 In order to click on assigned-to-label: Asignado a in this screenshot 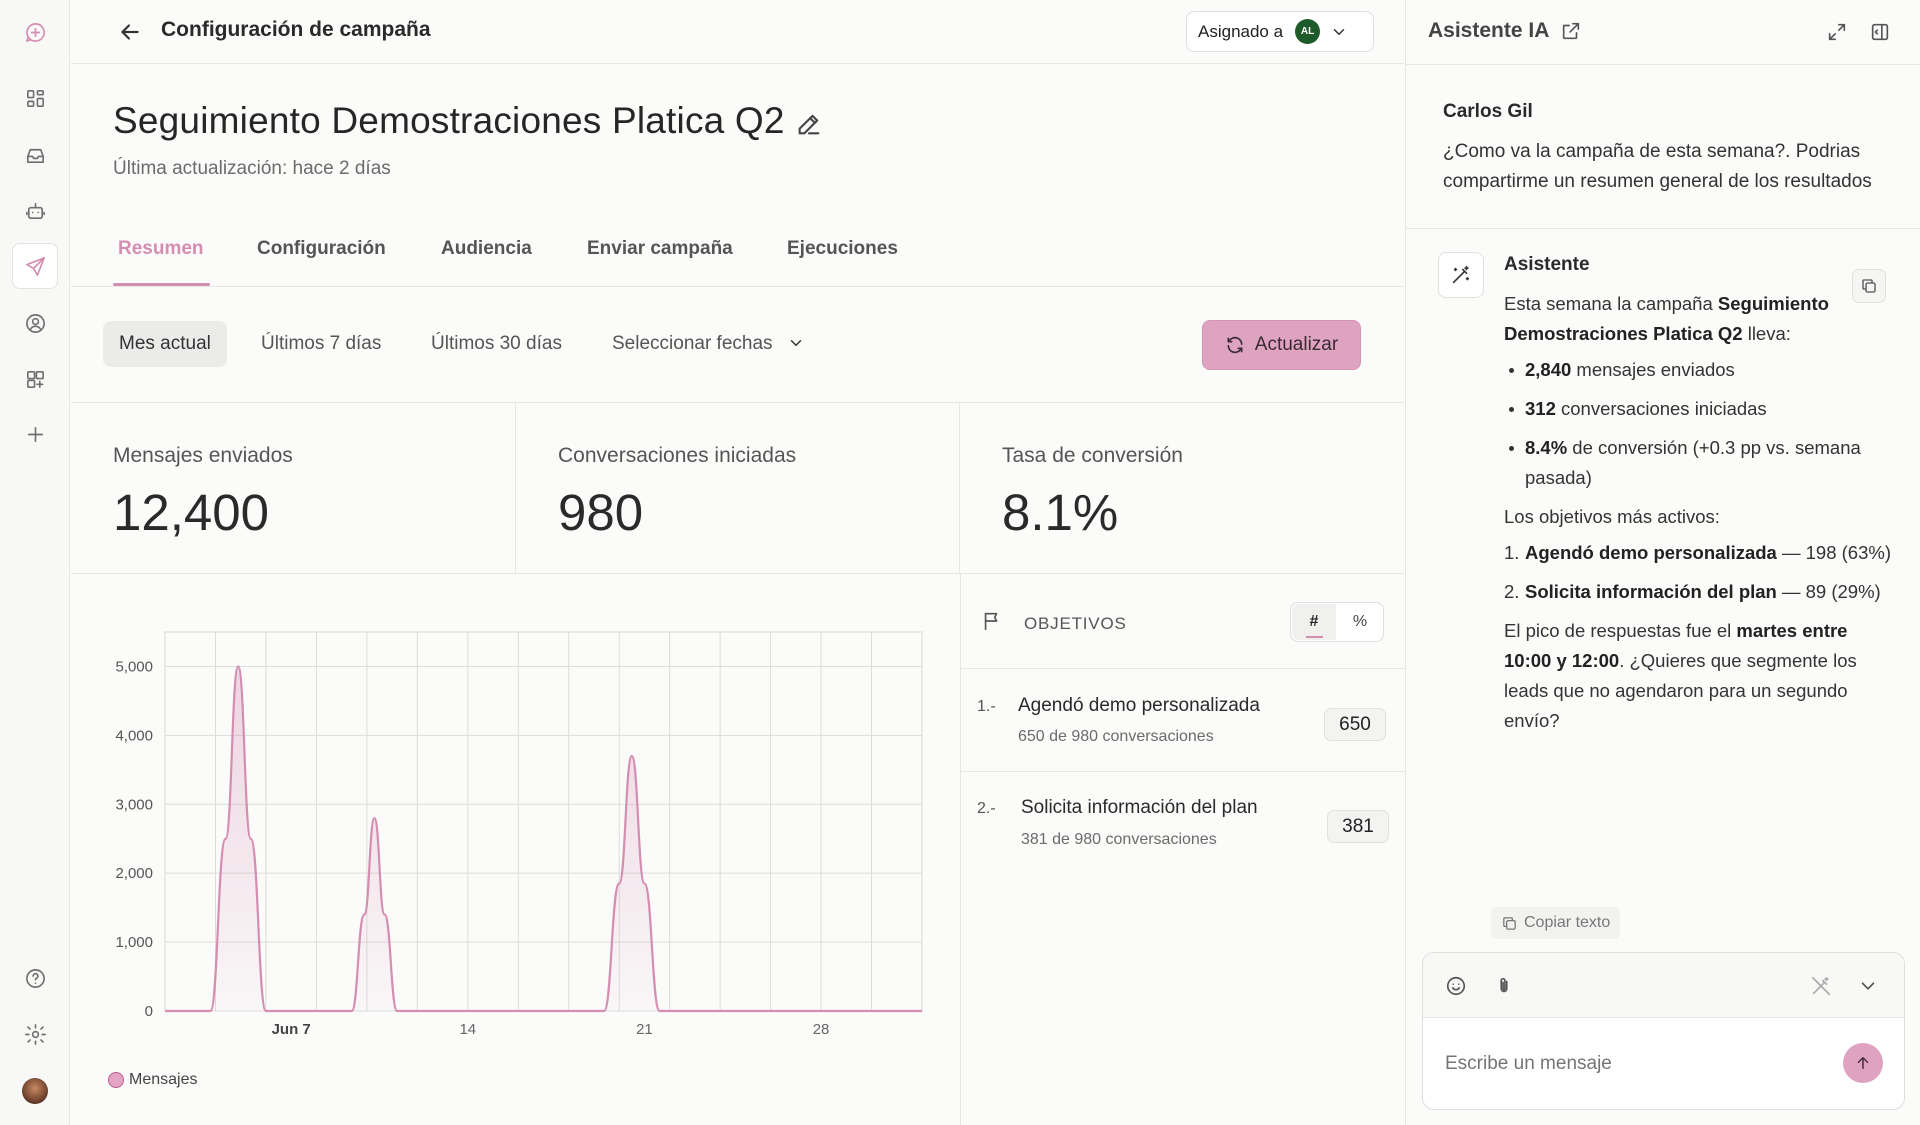, I will do `click(1241, 31)`.